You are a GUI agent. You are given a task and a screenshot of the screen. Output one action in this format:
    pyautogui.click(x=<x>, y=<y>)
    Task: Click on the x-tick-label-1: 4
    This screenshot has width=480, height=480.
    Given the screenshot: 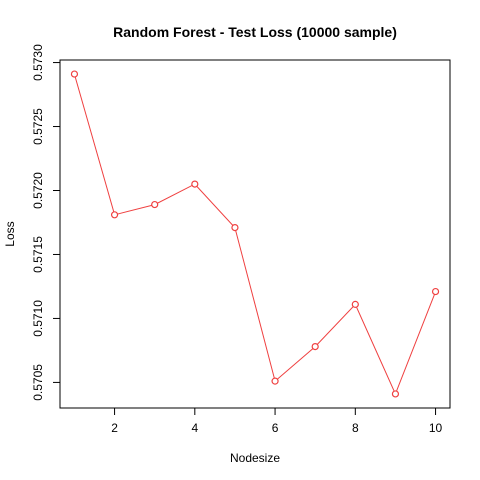 What is the action you would take?
    pyautogui.click(x=194, y=428)
    